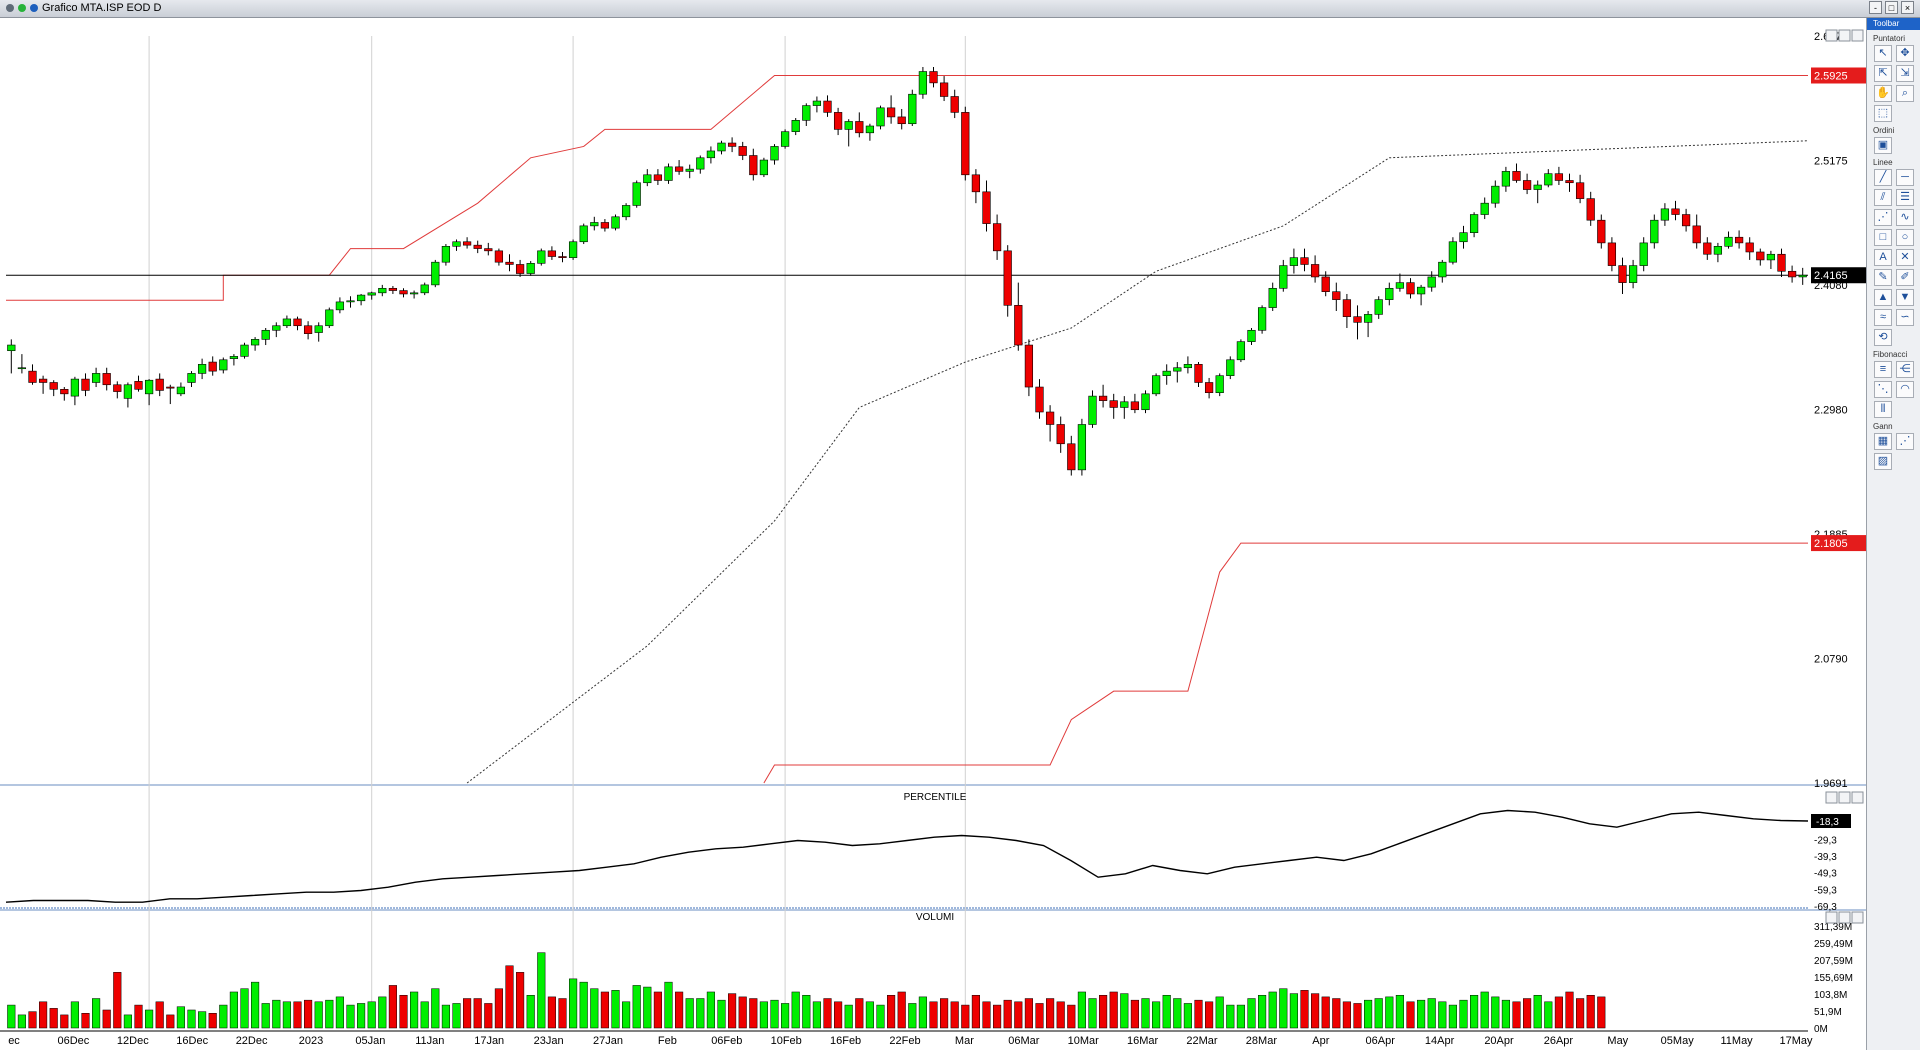  I want to click on menu-icon, so click(10, 8).